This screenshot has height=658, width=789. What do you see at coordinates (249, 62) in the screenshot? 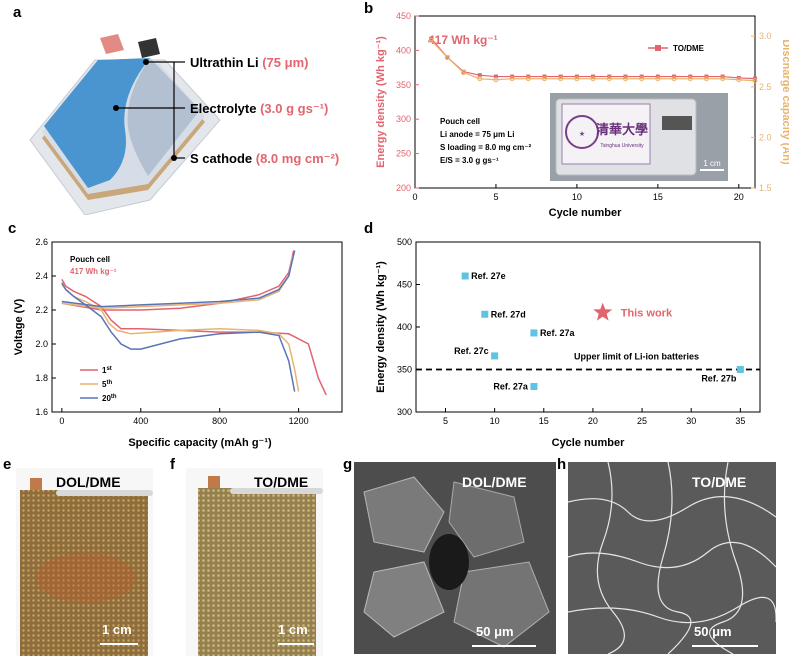
I see `schematic-label-li: Ultrathin Li (75 μm)` at bounding box center [249, 62].